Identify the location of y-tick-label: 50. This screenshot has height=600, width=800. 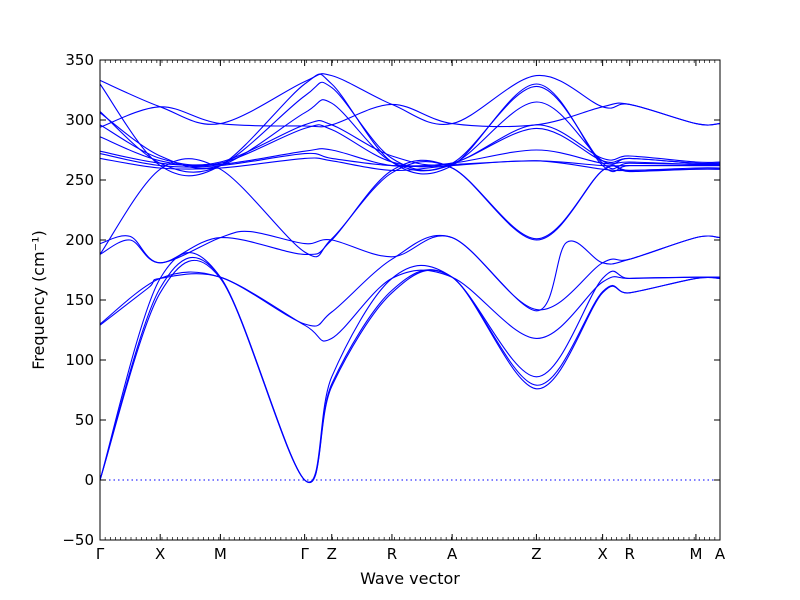
(84, 420).